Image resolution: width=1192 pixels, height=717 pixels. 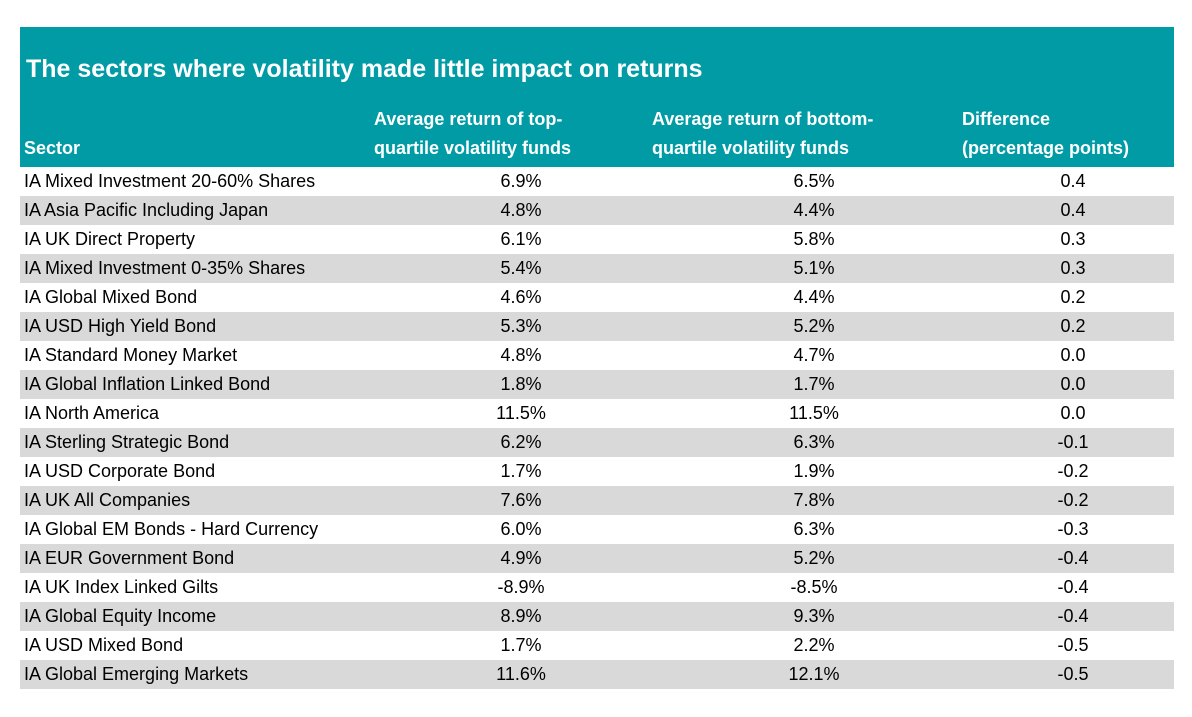 What do you see at coordinates (814, 500) in the screenshot?
I see `cell-bottom-quartile-return: 7.8%` at bounding box center [814, 500].